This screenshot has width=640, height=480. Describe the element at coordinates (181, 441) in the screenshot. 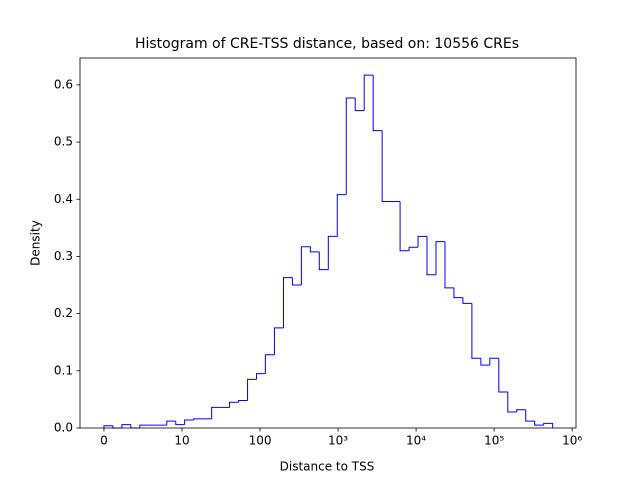

I see `x-tick-label: 10` at that location.